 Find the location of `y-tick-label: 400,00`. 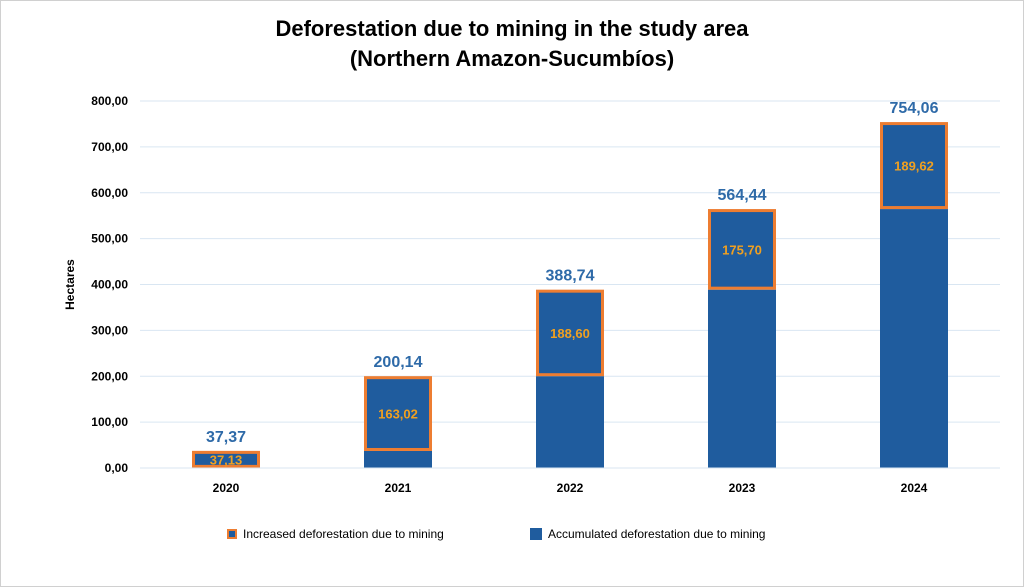

y-tick-label: 400,00 is located at coordinates (109, 285).